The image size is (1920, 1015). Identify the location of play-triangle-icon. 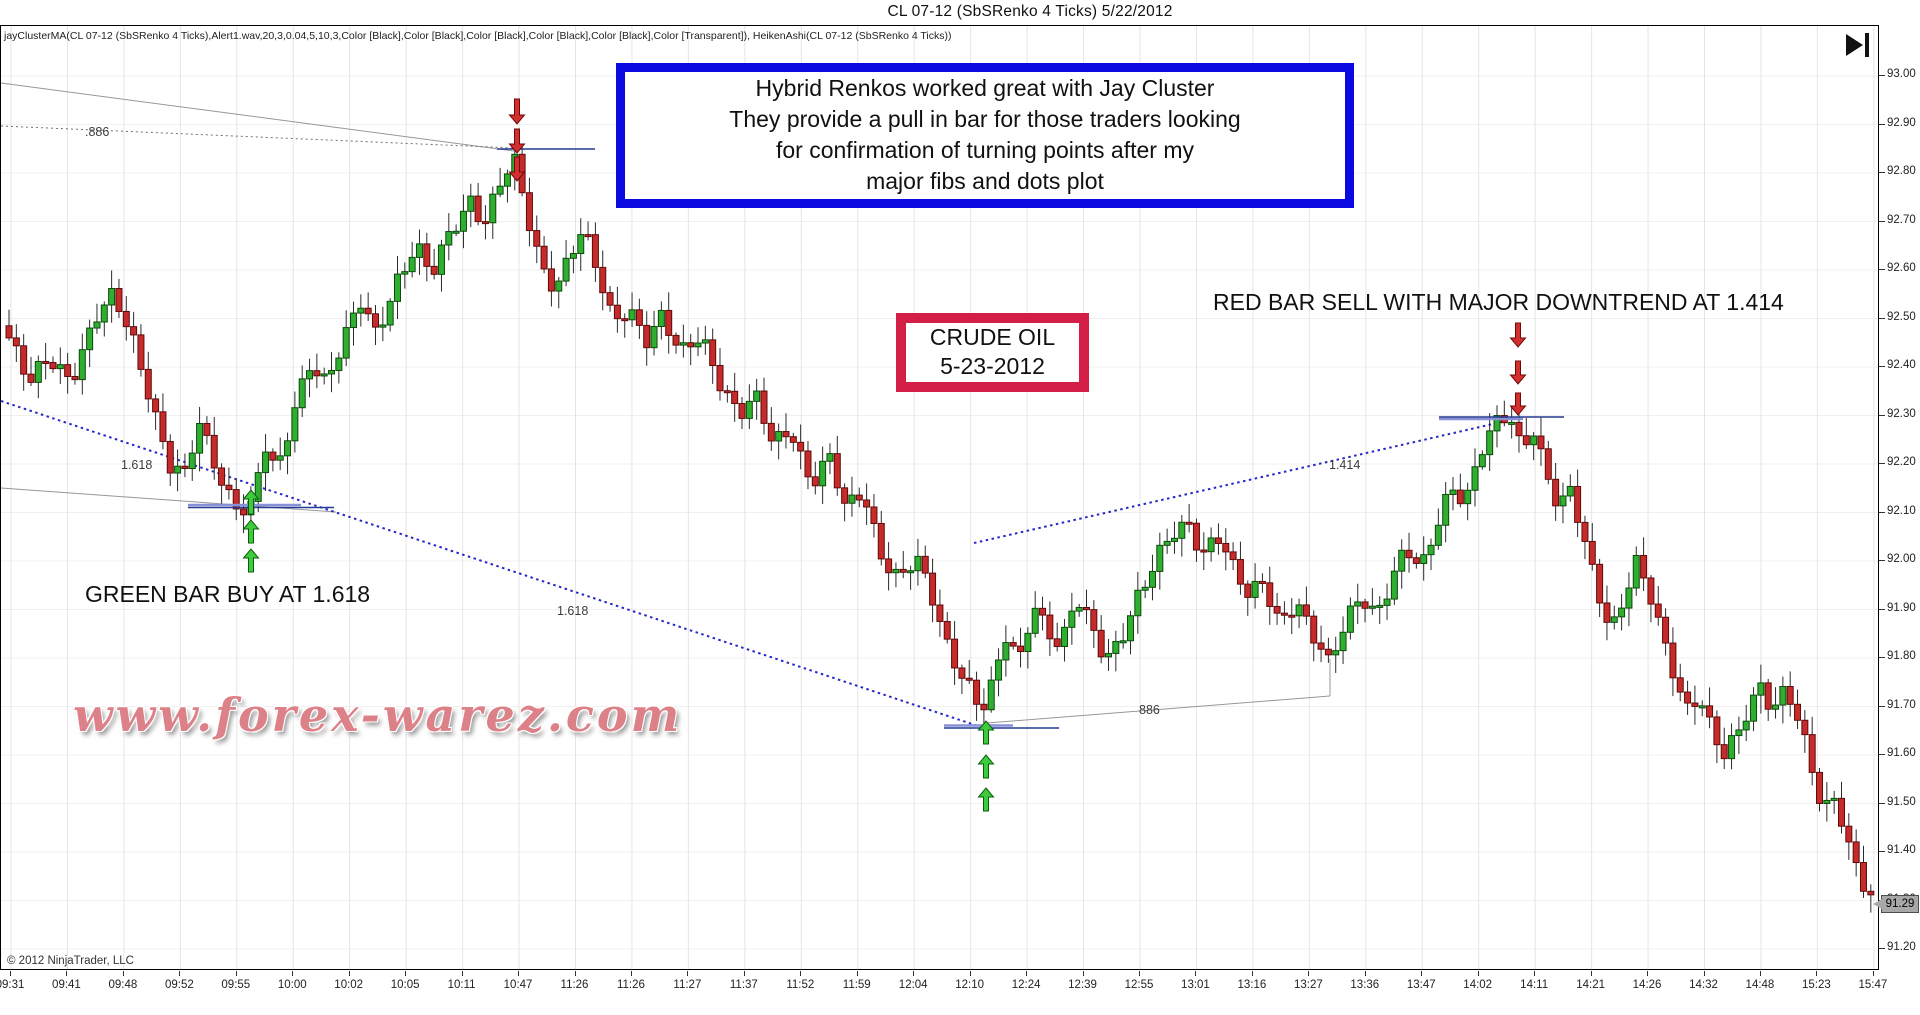
(1854, 45).